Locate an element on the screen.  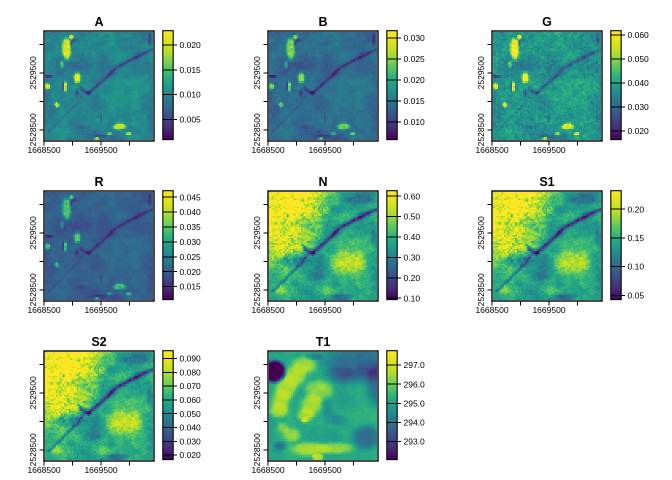
svg-text: 0.090 is located at coordinates (191, 359).